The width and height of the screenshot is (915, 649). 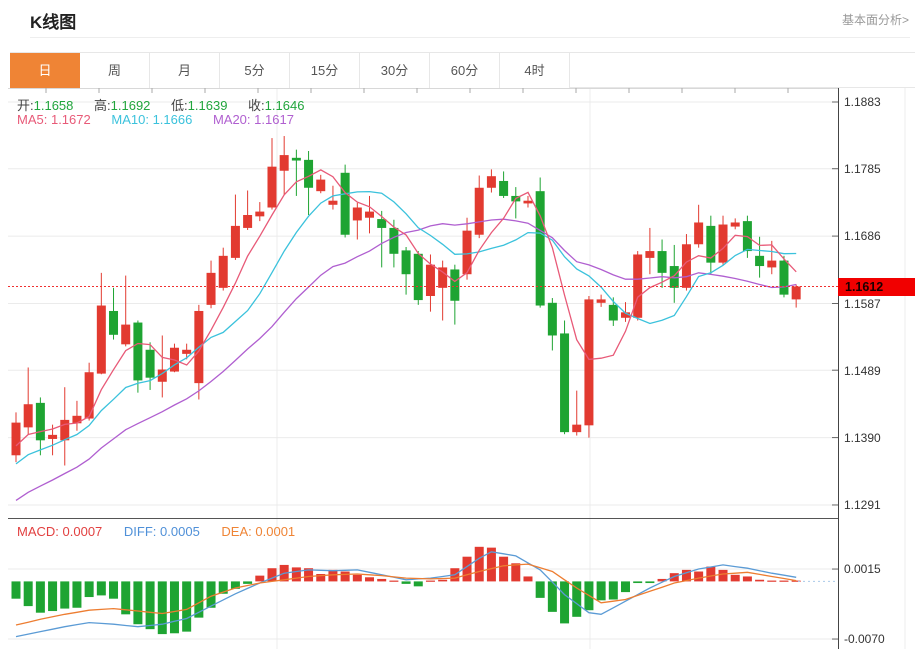 What do you see at coordinates (180, 531) in the screenshot?
I see `diff-value: 0.0005` at bounding box center [180, 531].